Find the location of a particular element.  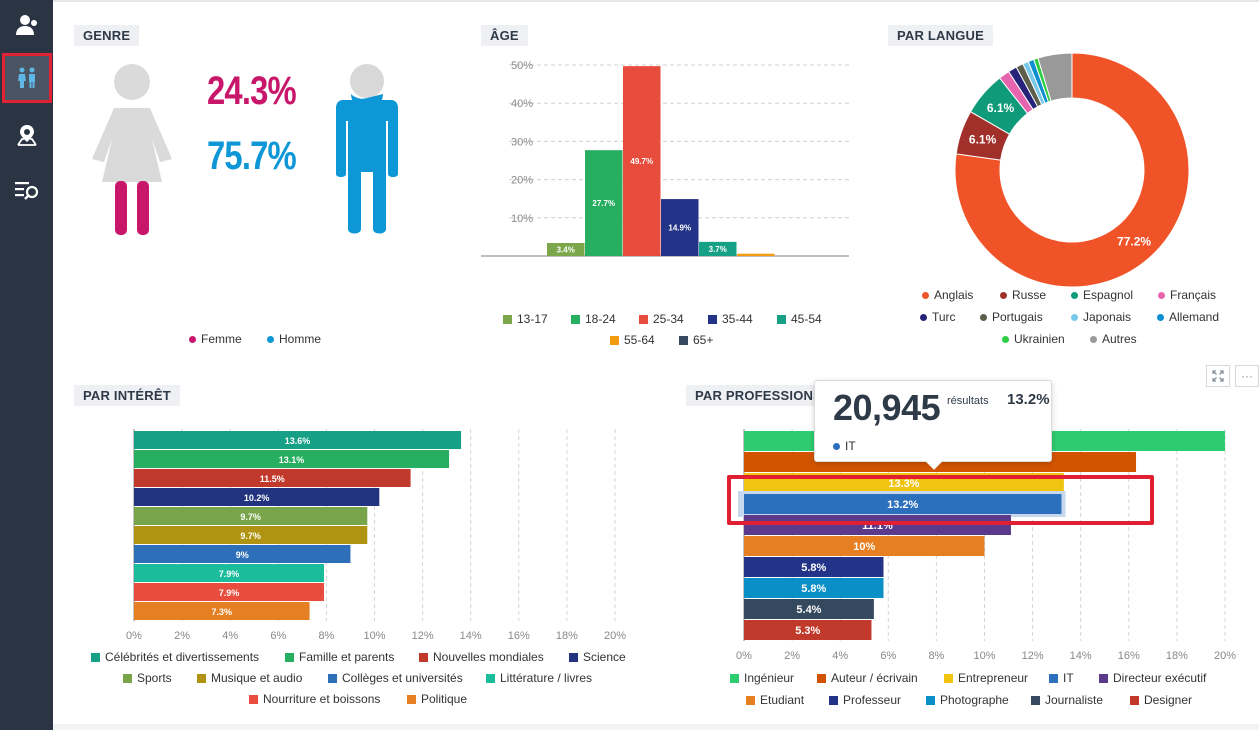

x-tick-label: 4% is located at coordinates (840, 656).